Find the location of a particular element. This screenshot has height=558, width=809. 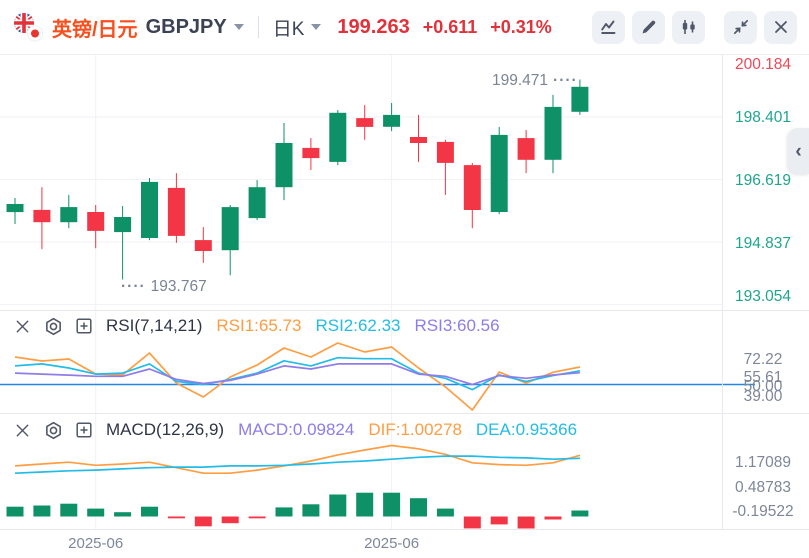

price-axis-label: 198.401 is located at coordinates (763, 117).